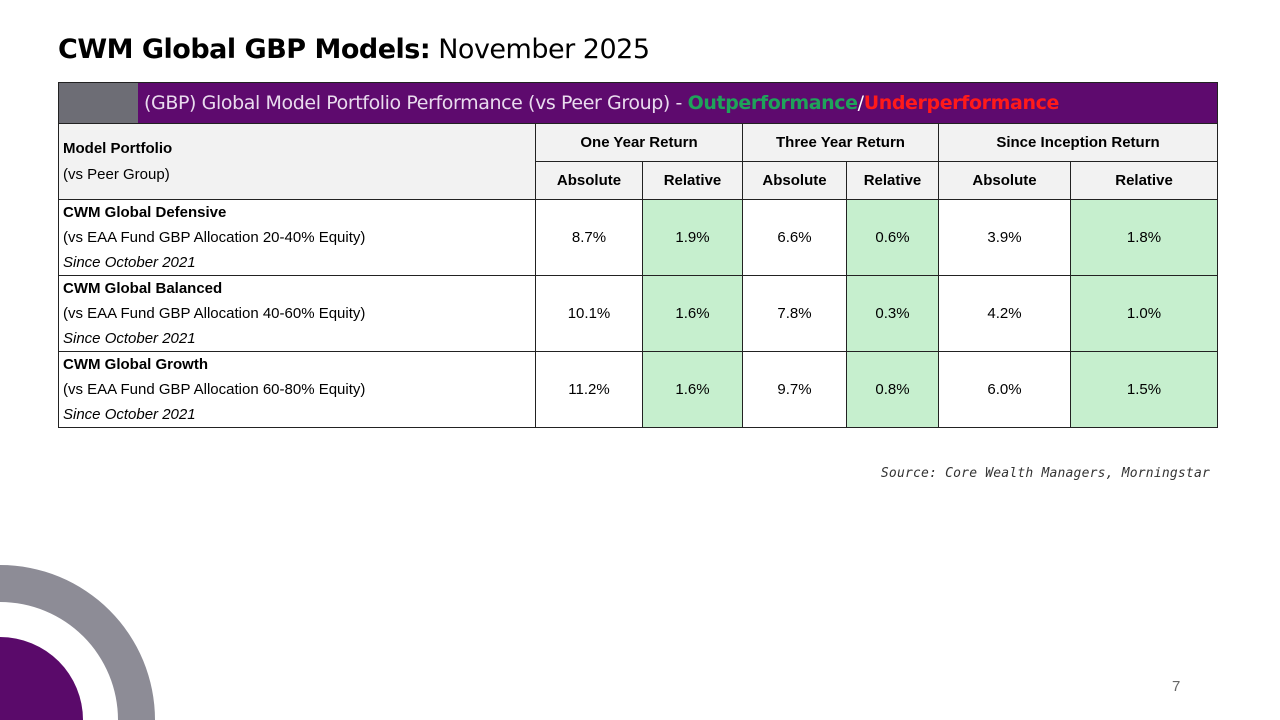 The height and width of the screenshot is (720, 1280). I want to click on relative-value: 0.6%, so click(892, 237).